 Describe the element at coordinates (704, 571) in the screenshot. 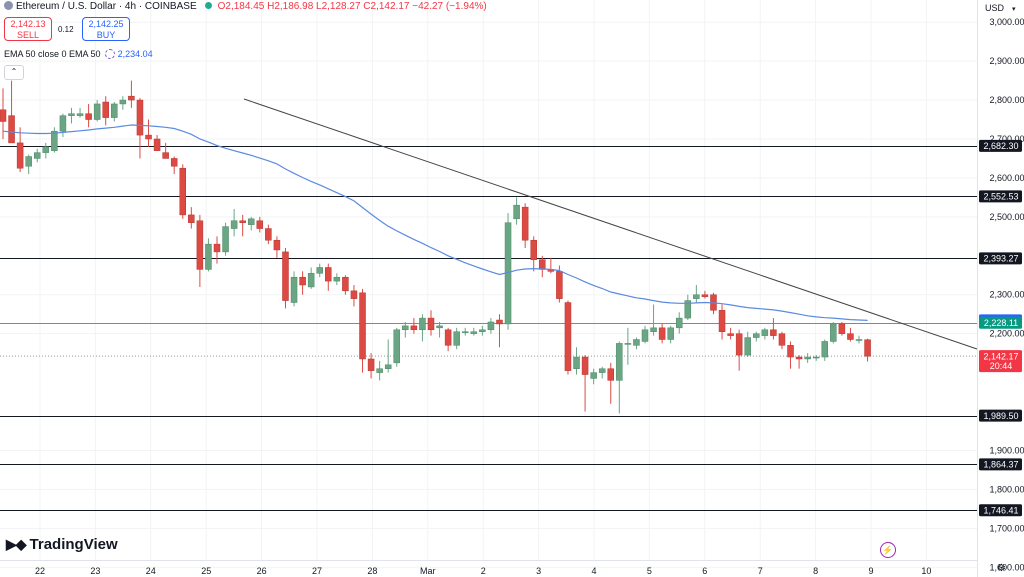

I see `x-tick-label: 6` at that location.